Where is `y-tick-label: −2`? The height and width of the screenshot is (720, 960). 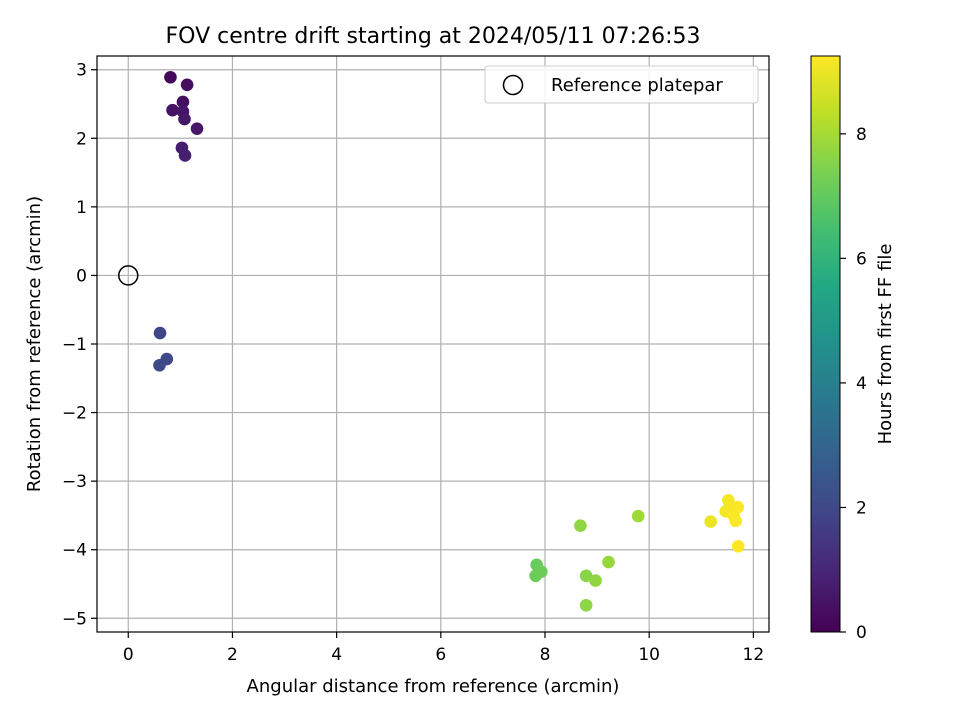 y-tick-label: −2 is located at coordinates (74, 414).